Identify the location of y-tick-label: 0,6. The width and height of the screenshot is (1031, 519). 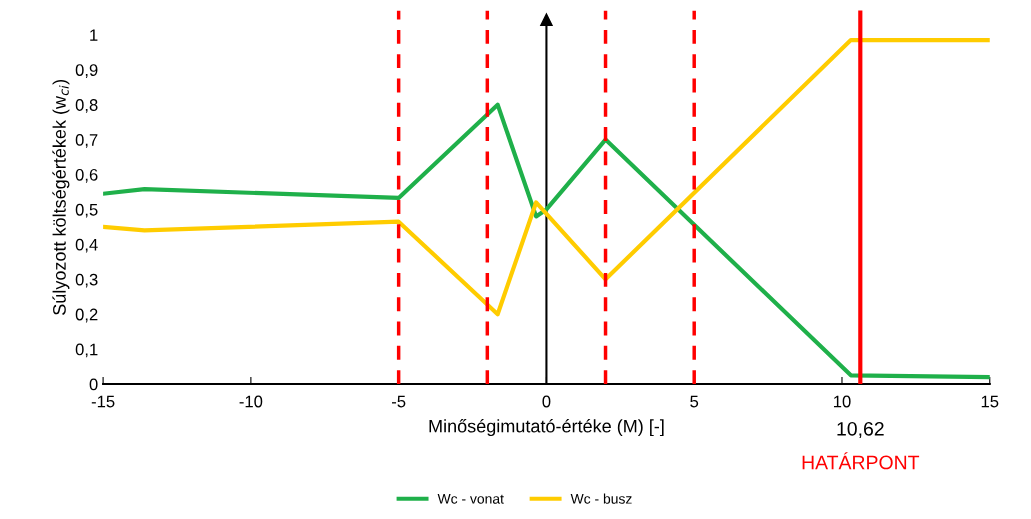
(86, 175).